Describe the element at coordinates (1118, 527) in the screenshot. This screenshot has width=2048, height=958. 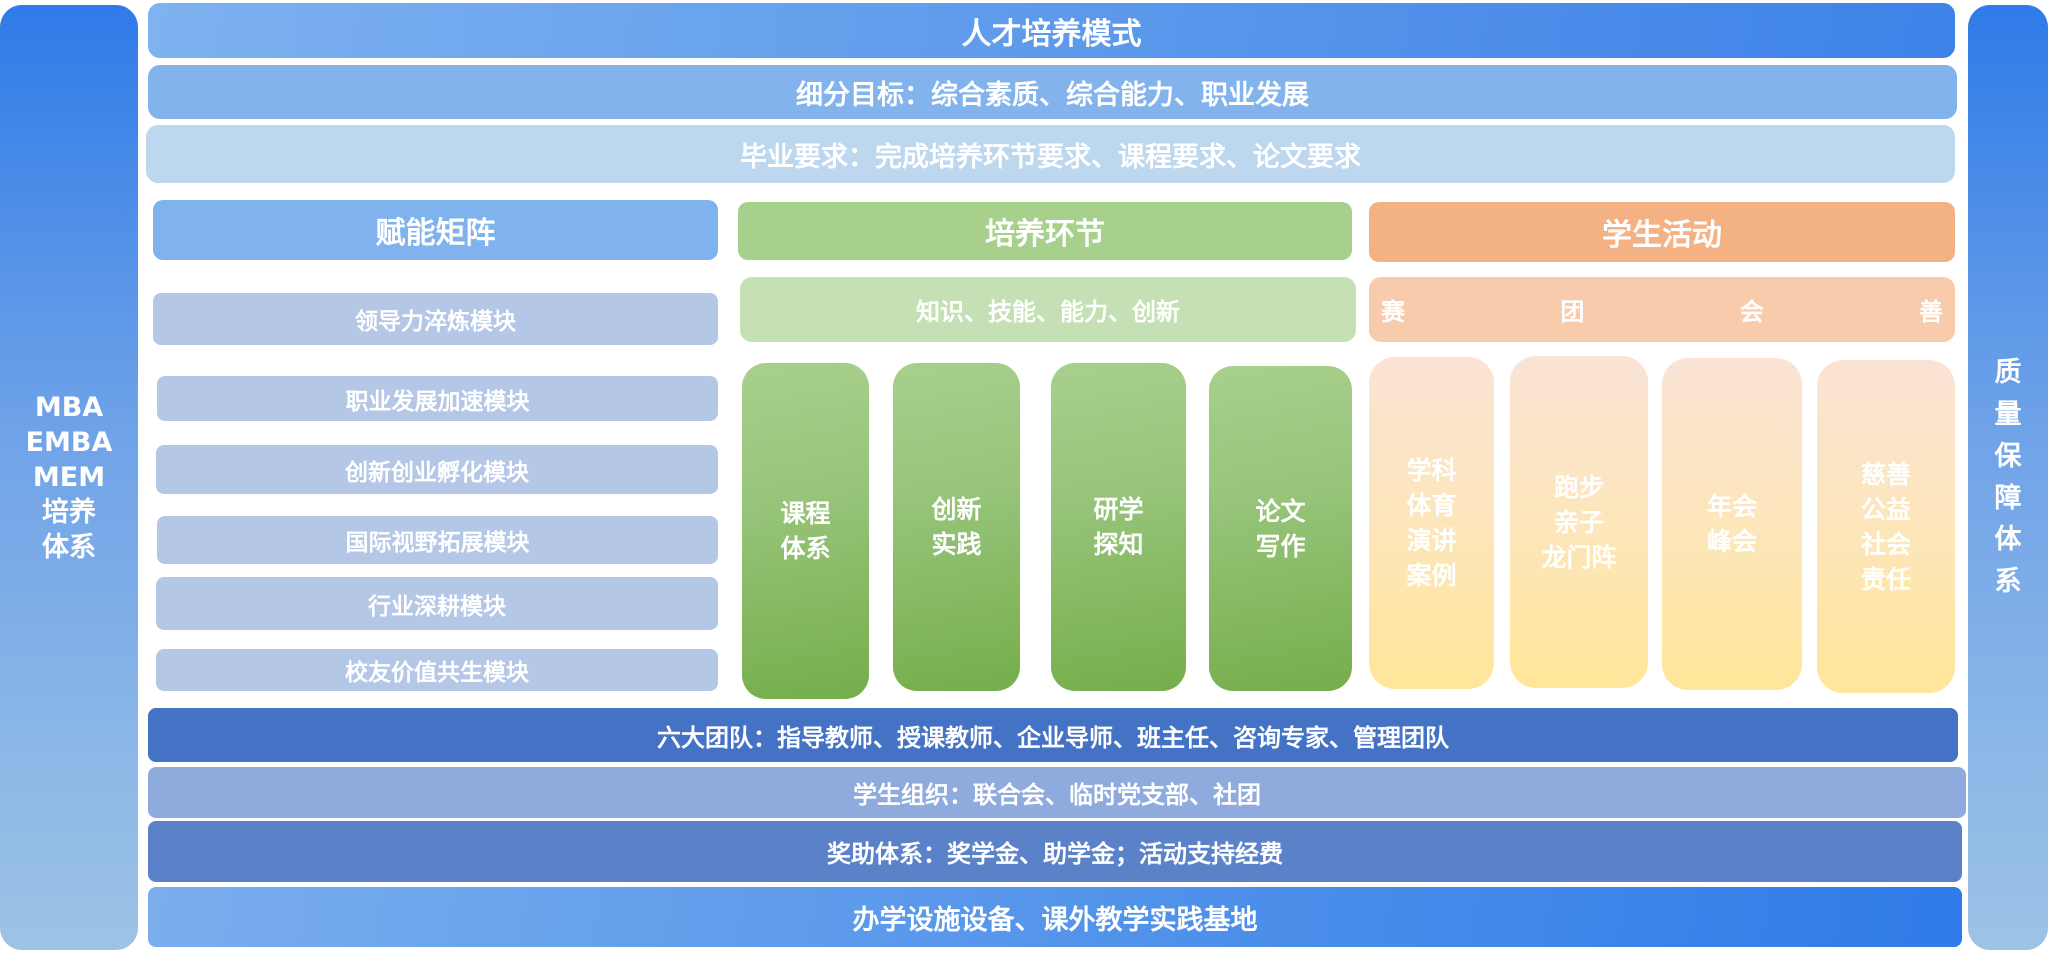
I see `training-column: 研学 探知` at that location.